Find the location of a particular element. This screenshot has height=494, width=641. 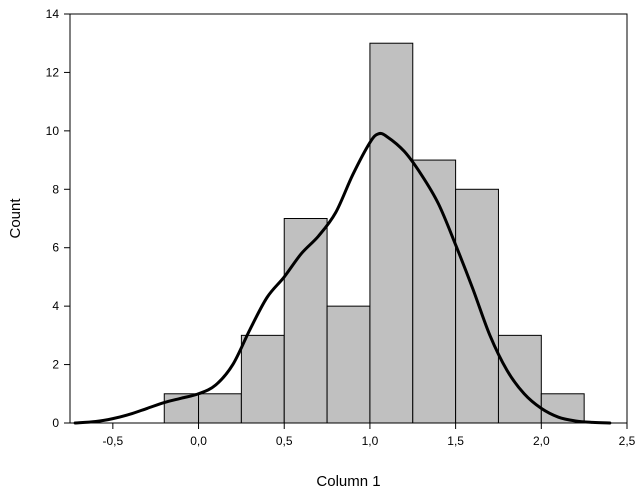

x-tick-label: 0,5 is located at coordinates (284, 441).